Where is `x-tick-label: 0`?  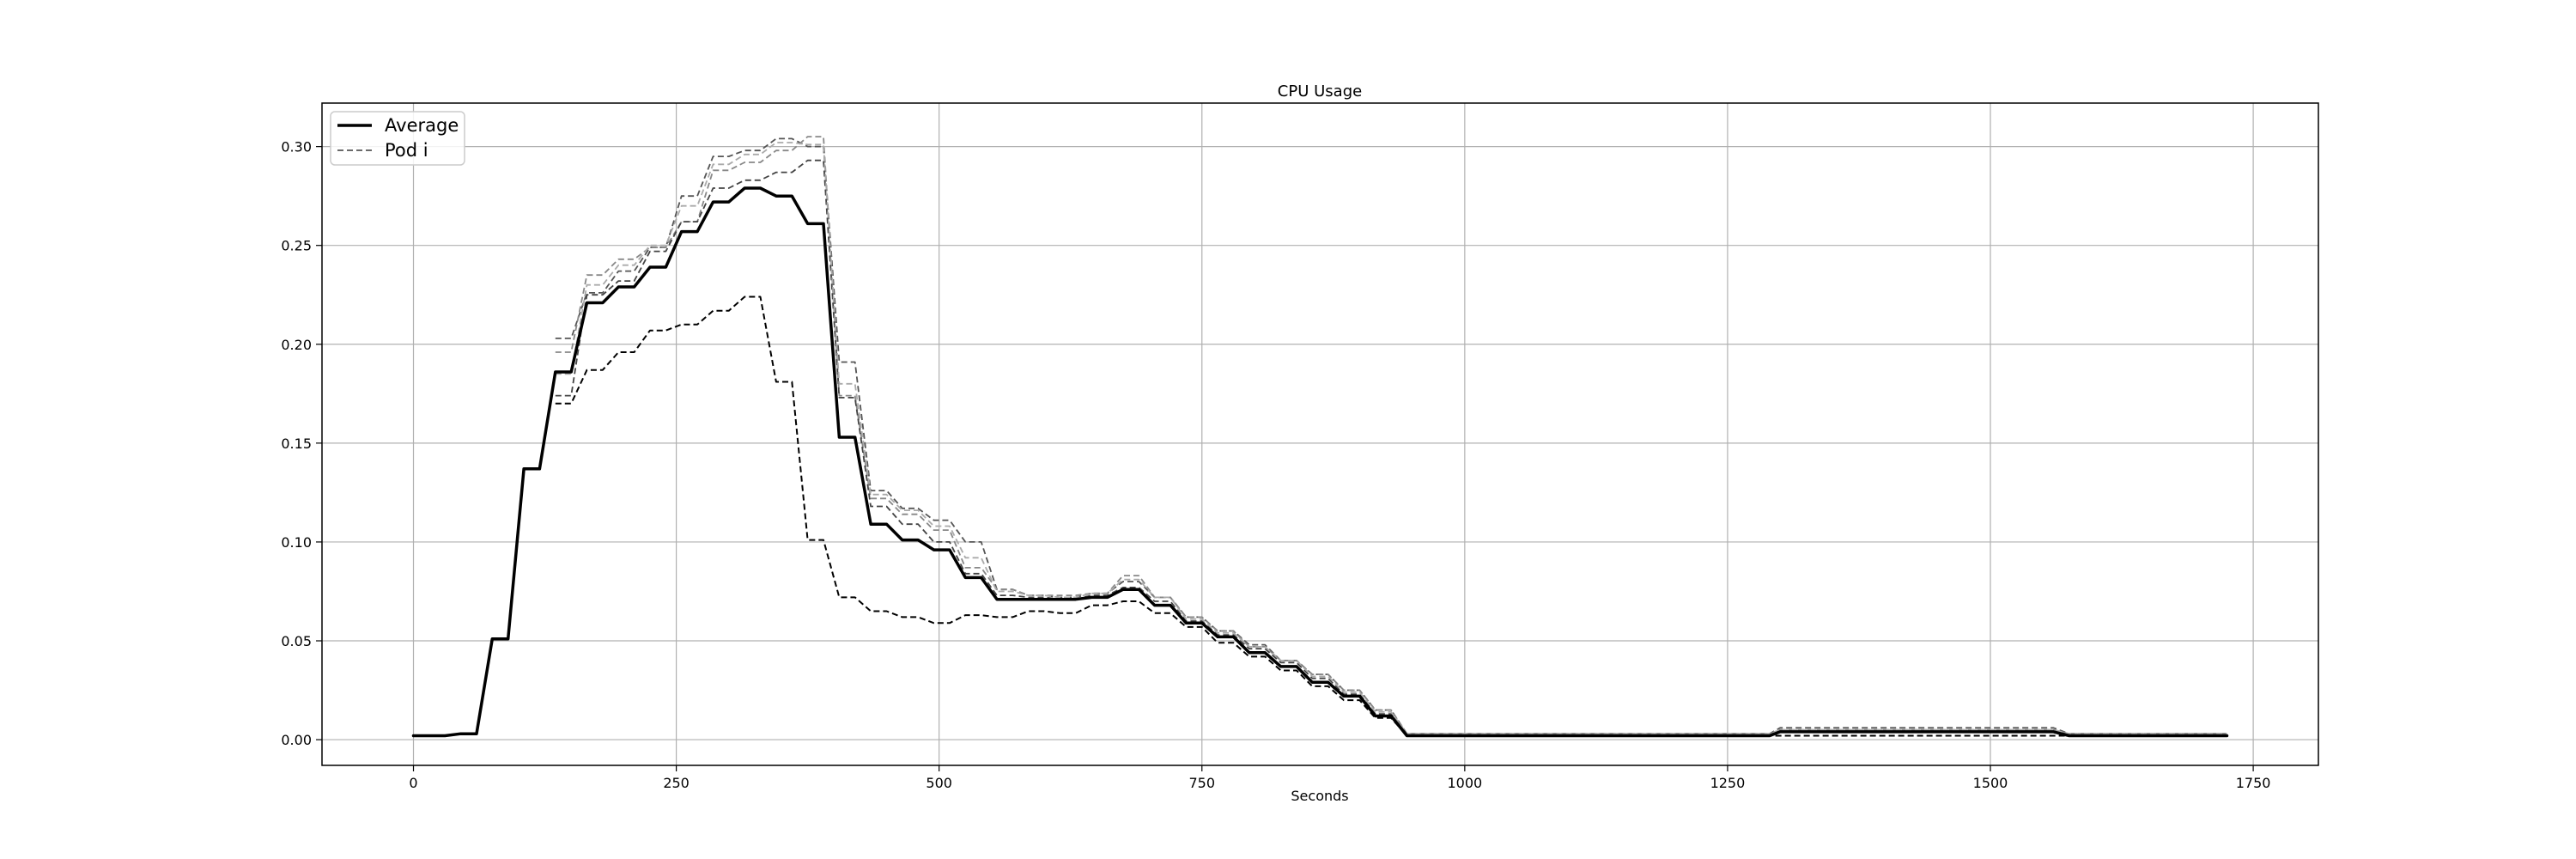 x-tick-label: 0 is located at coordinates (413, 783).